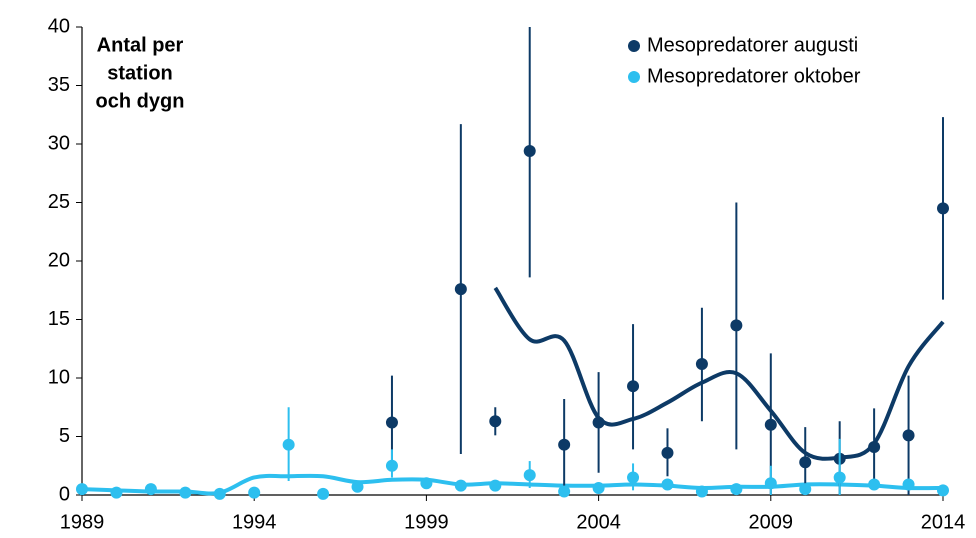 This screenshot has width=976, height=538. Describe the element at coordinates (82, 522) in the screenshot. I see `x-tick-label: 1989` at that location.